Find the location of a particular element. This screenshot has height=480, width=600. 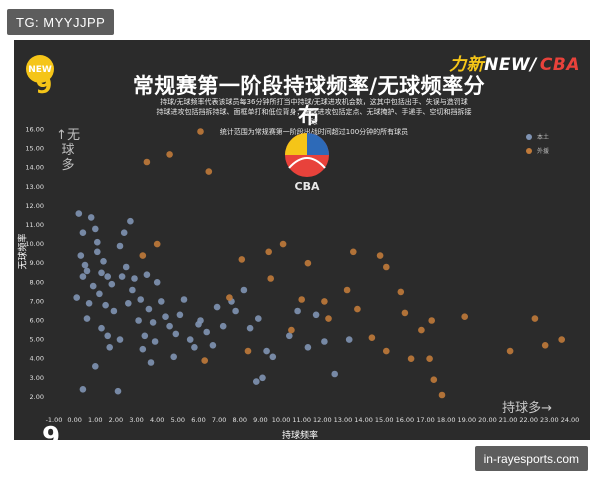

brand-logo: 力新NEW/CBA is located at coordinates (514, 65).